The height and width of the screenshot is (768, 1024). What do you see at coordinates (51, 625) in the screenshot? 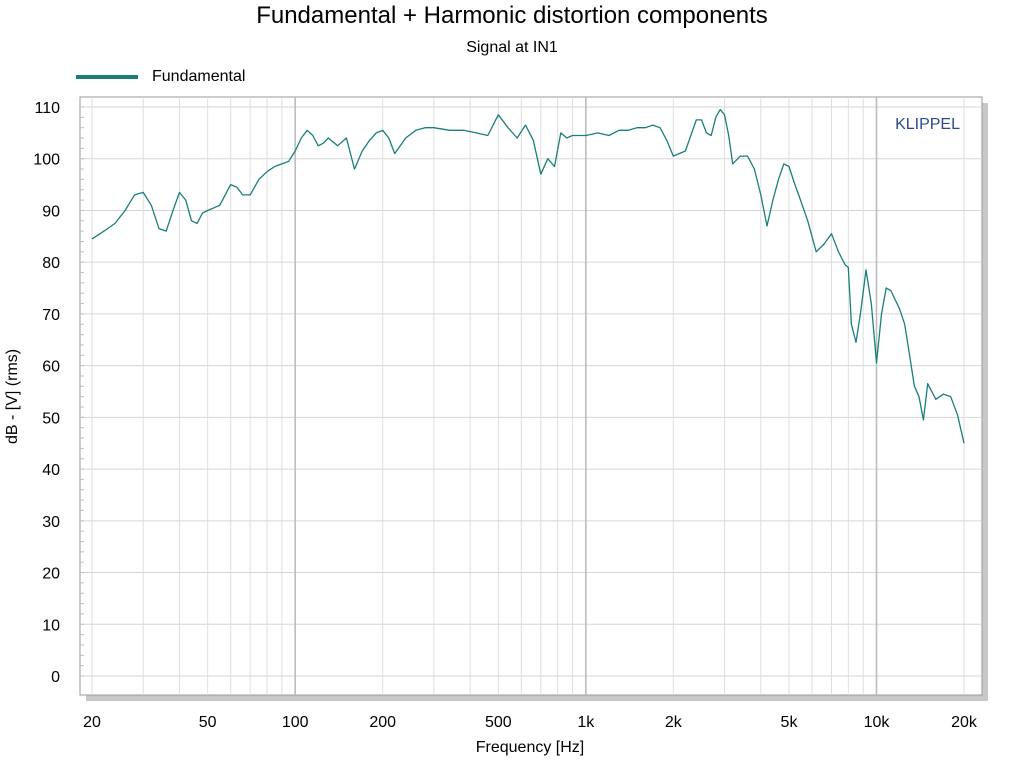
I see `y-tick-label-10: 10` at bounding box center [51, 625].